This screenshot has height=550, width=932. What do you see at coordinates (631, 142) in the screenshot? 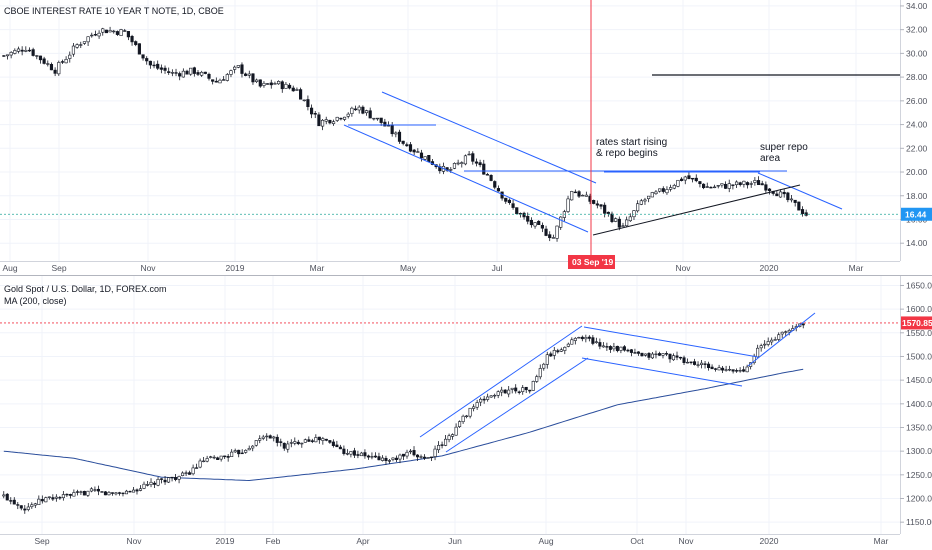
I see `annotation-rates-rising: rates start rising` at bounding box center [631, 142].